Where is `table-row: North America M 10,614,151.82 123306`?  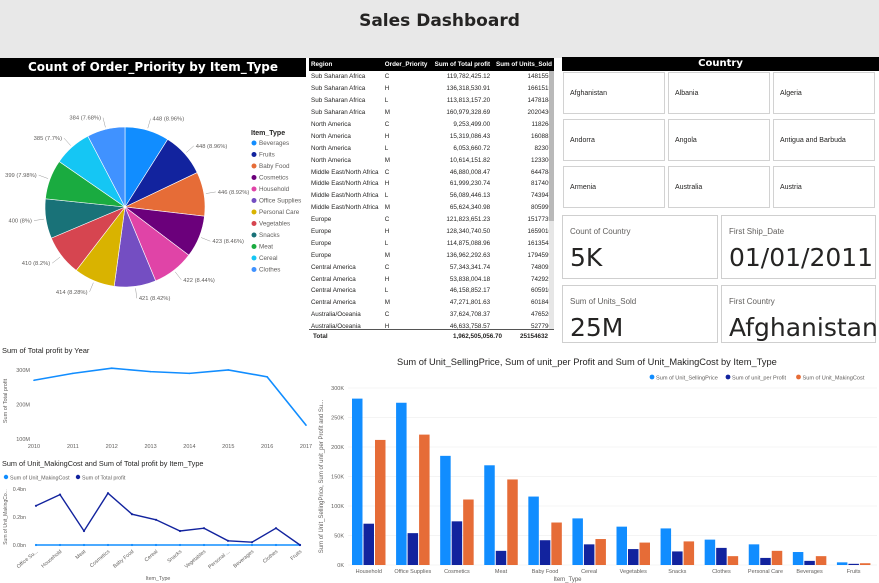
table-row: North America M 10,614,151.82 123306 is located at coordinates (431, 160).